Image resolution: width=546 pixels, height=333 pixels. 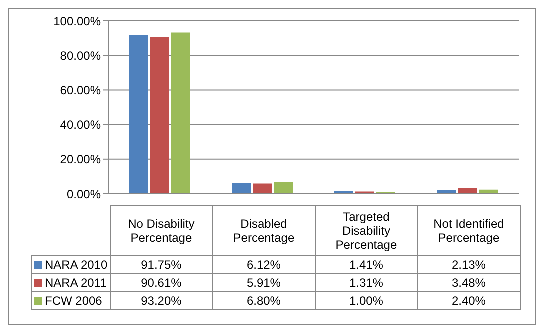 What do you see at coordinates (469, 283) in the screenshot?
I see `data-label: 3.48%` at bounding box center [469, 283].